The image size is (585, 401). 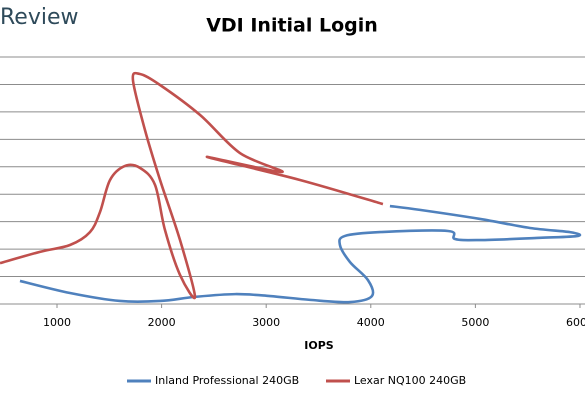 I want to click on x-tick-label: 1000, so click(x=57, y=322).